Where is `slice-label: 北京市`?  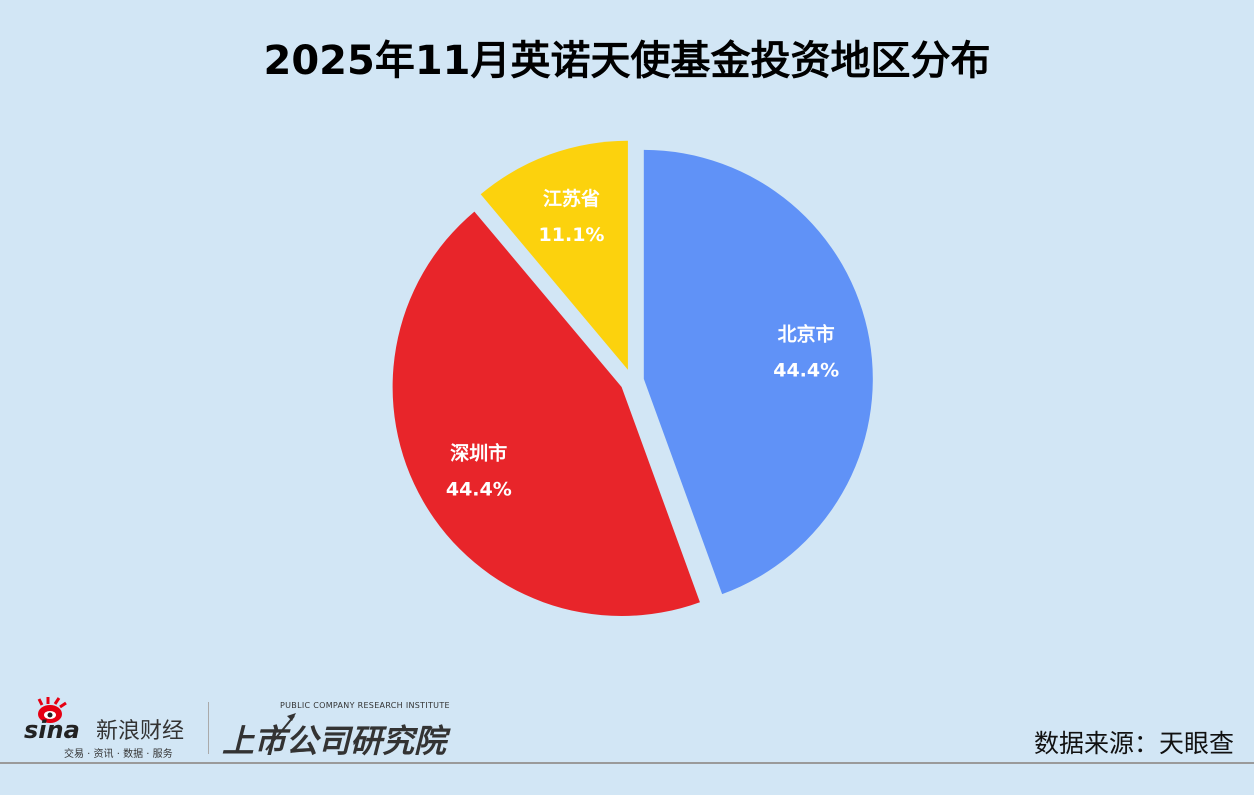 slice-label: 北京市 is located at coordinates (806, 333).